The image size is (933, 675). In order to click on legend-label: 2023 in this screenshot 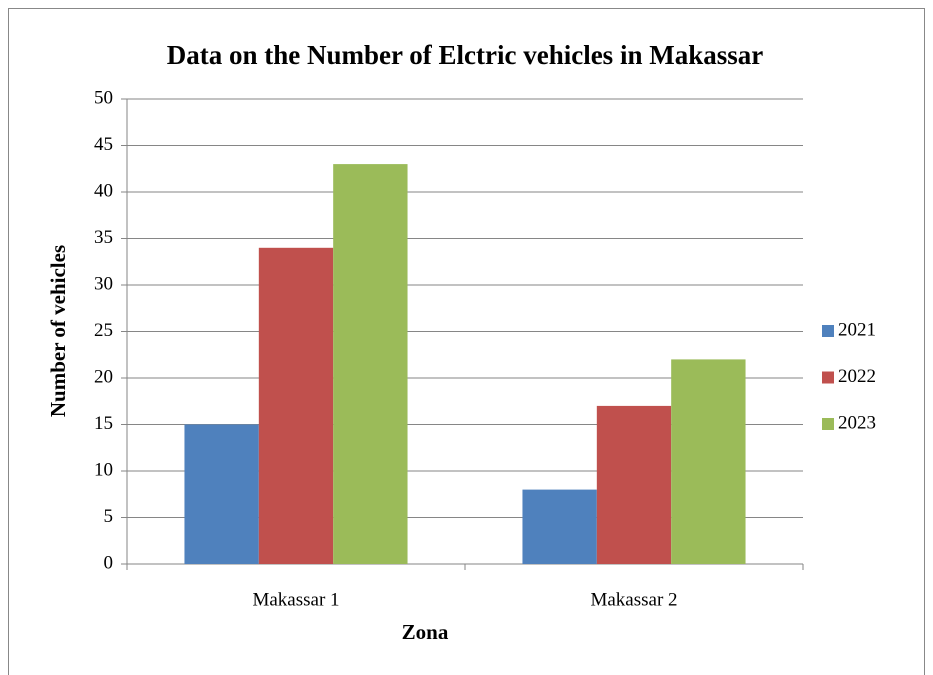, I will do `click(857, 422)`.